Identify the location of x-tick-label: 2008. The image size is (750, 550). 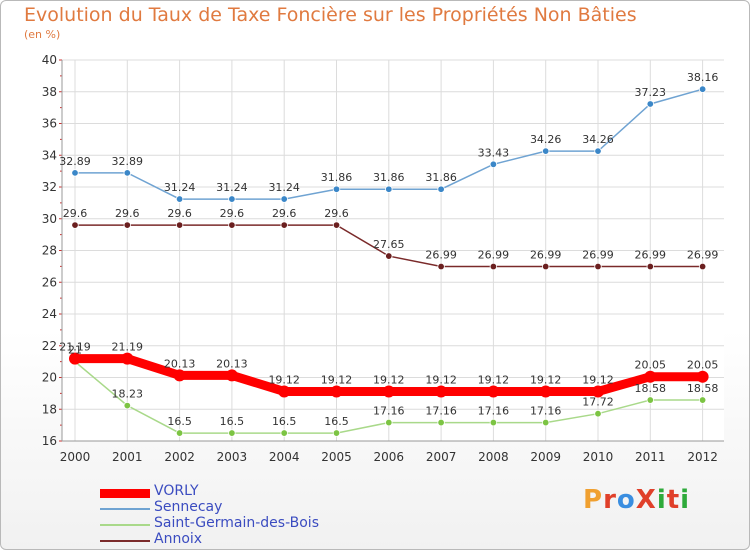
(493, 457).